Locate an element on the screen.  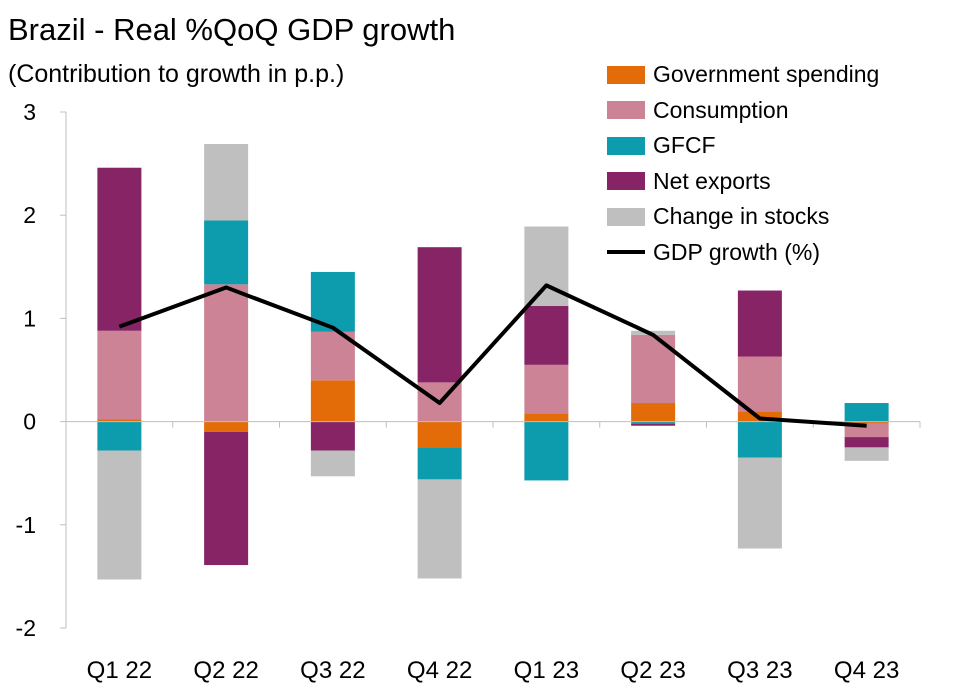
legend-swatch-gfcf is located at coordinates (626, 145).